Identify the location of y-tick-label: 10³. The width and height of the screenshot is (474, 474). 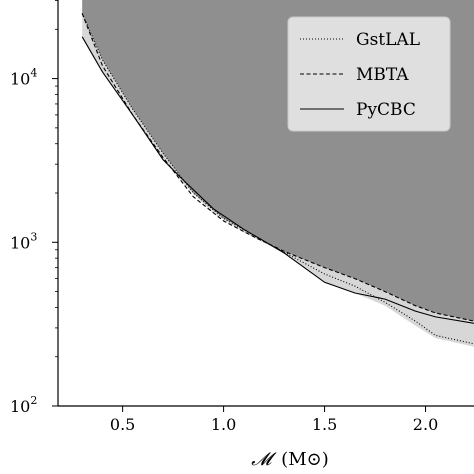
(23, 241).